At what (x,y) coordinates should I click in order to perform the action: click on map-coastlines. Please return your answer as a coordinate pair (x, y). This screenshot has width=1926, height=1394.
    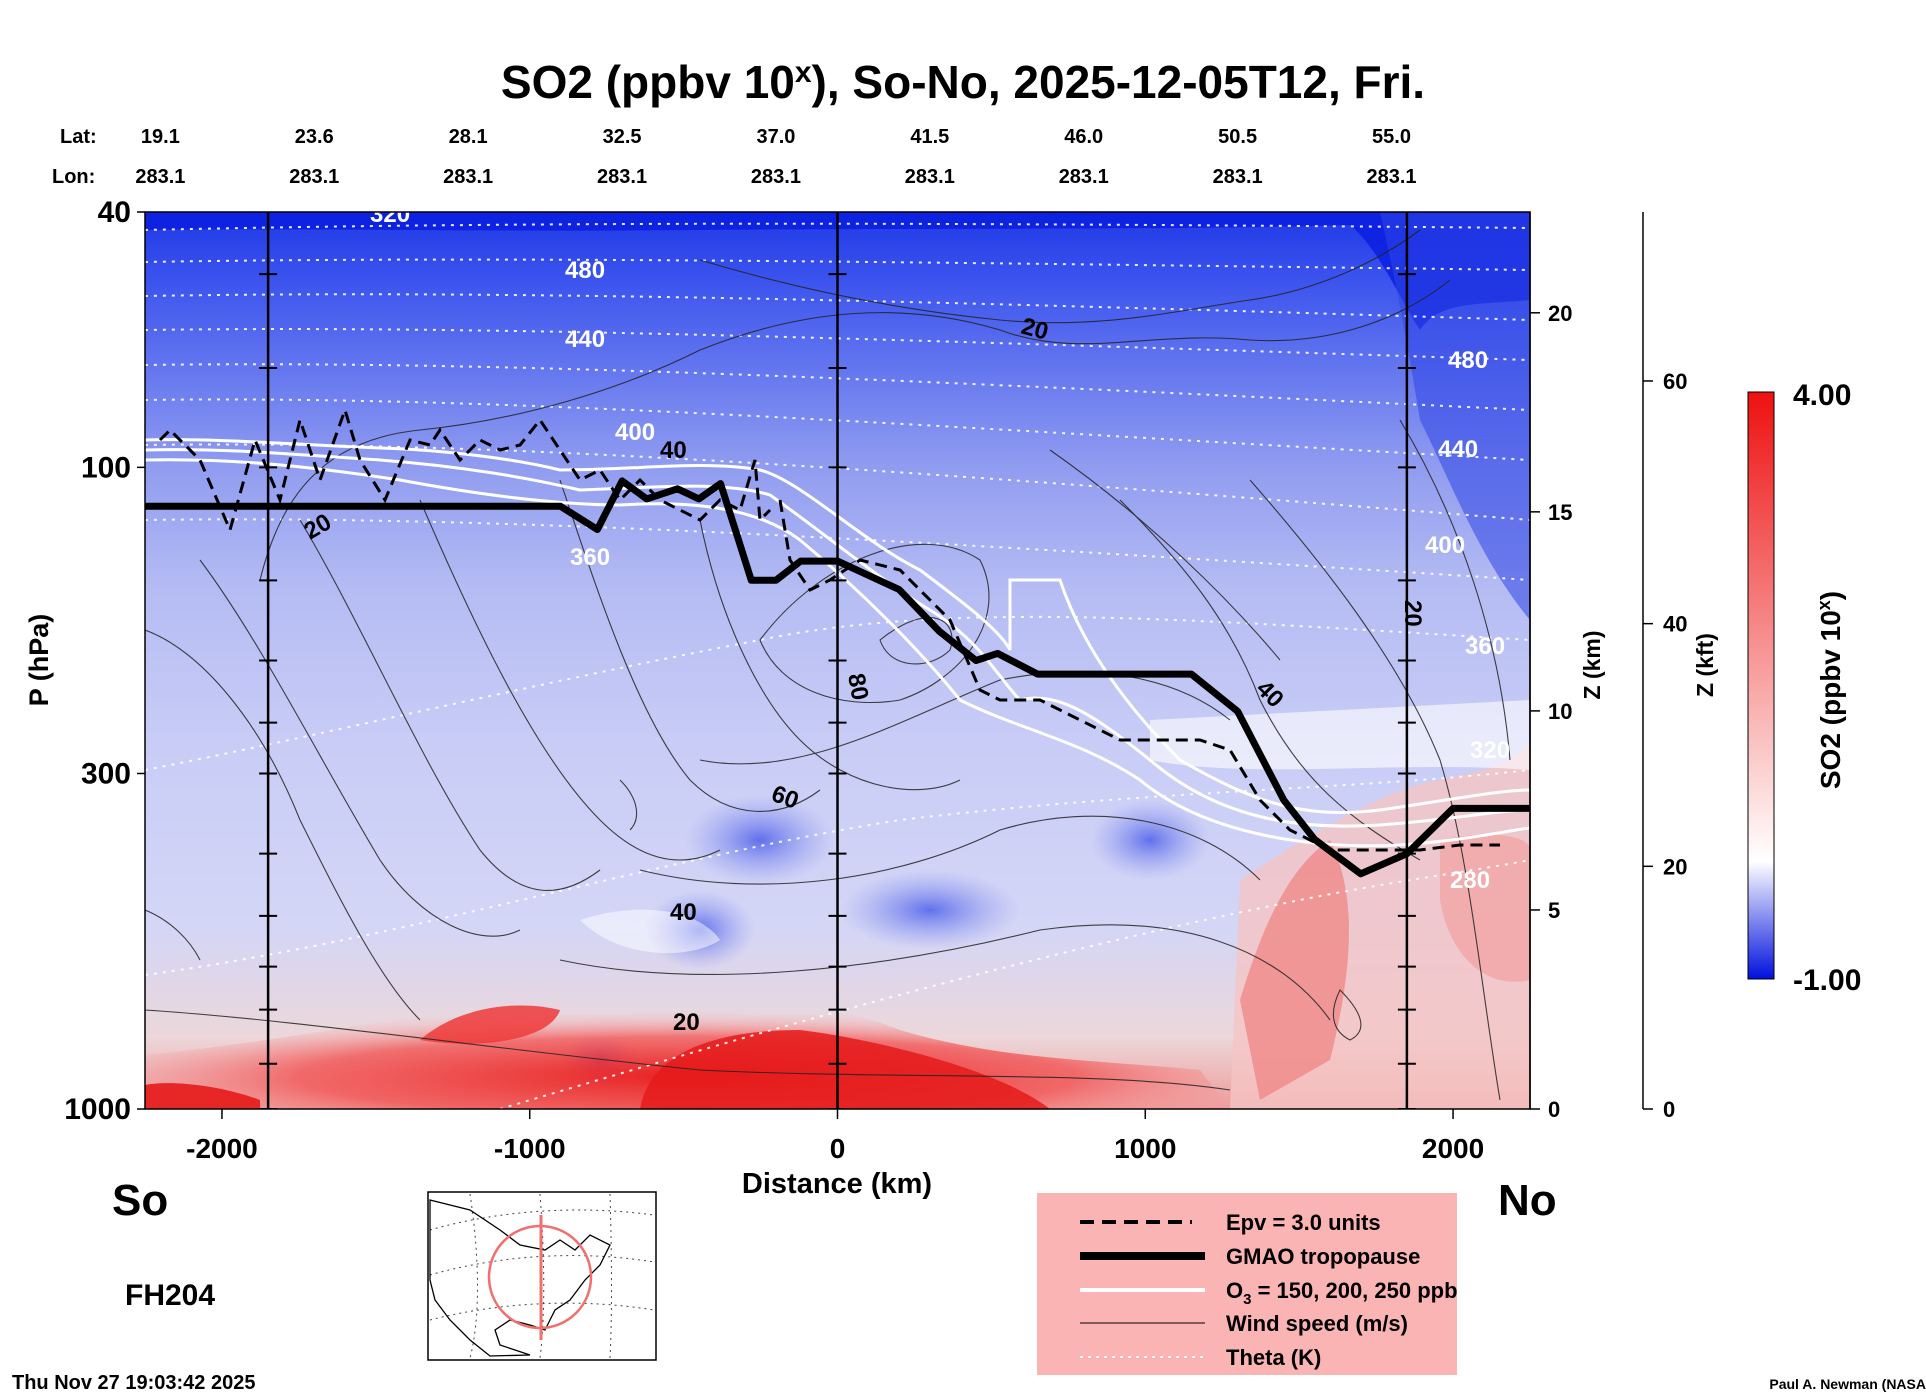
    Looking at the image, I should click on (520, 1278).